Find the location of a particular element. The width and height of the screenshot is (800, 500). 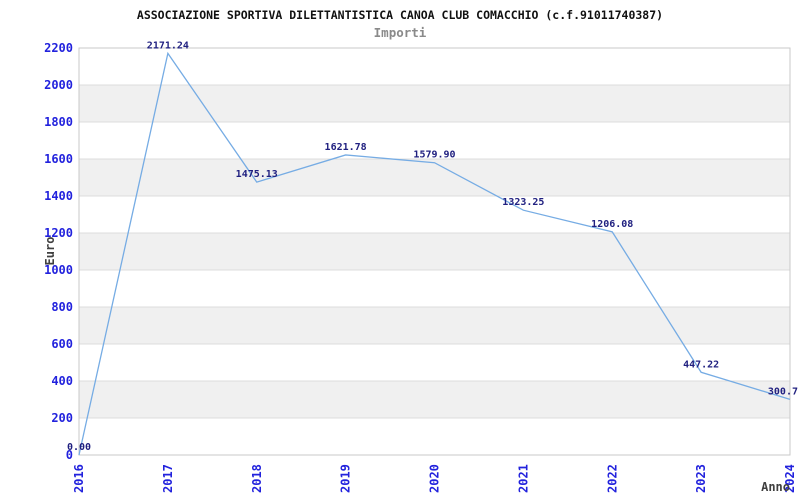

data-point-label: 447.22 is located at coordinates (701, 364).